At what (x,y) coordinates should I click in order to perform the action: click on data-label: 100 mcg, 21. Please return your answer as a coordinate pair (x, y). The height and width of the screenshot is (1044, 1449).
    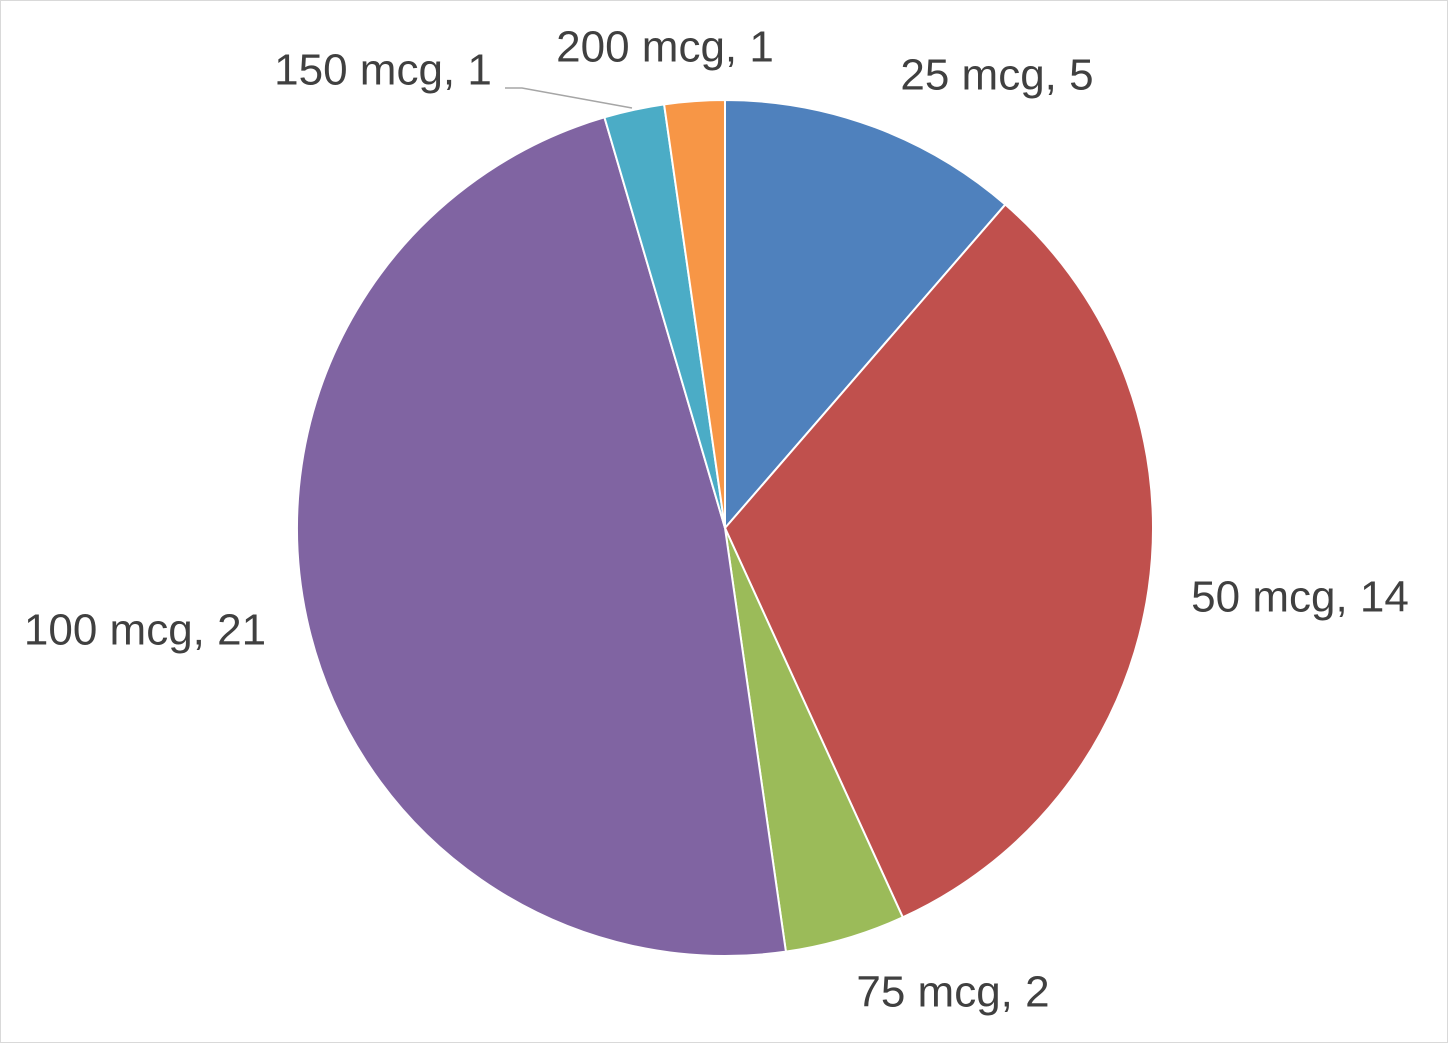
    Looking at the image, I should click on (145, 630).